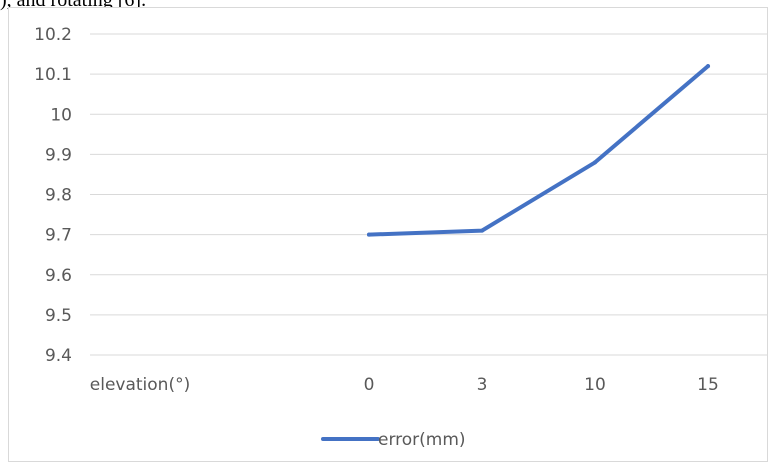 Image resolution: width=777 pixels, height=468 pixels. I want to click on top-text-fragment: ), and rotating [6]., so click(73, 5).